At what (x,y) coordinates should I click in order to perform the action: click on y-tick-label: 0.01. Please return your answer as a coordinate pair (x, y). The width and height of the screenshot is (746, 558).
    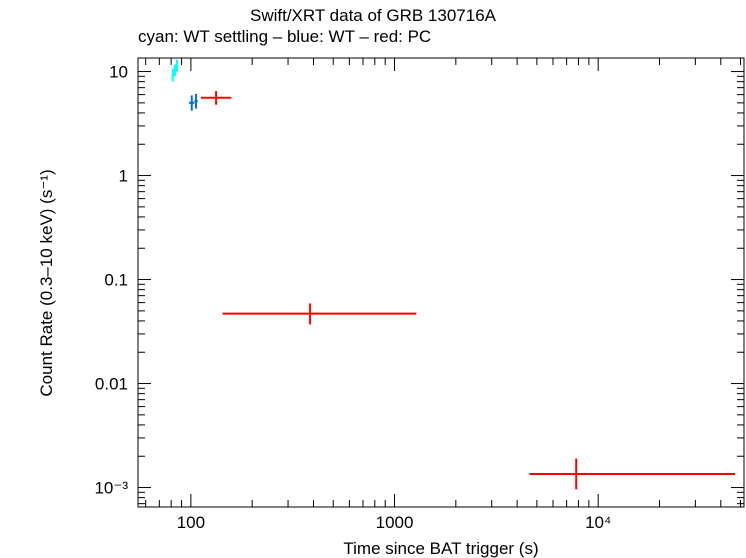
    Looking at the image, I should click on (111, 384).